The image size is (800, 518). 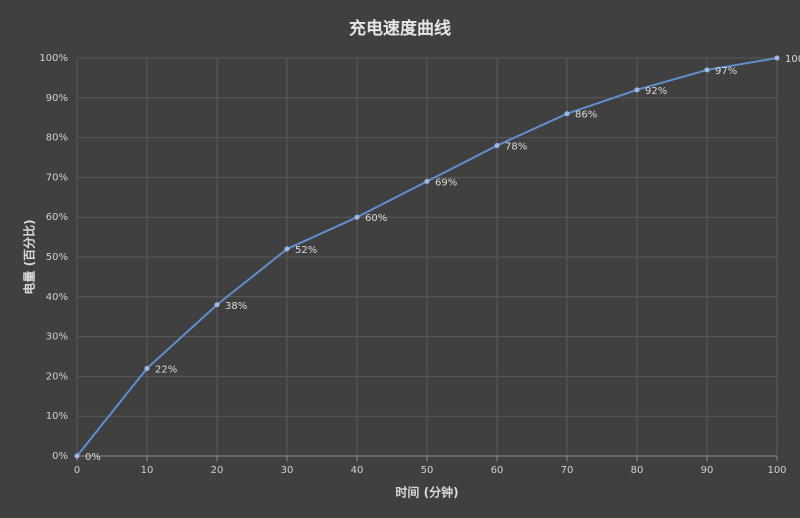 I want to click on y-tick-label: 90%, so click(x=57, y=98).